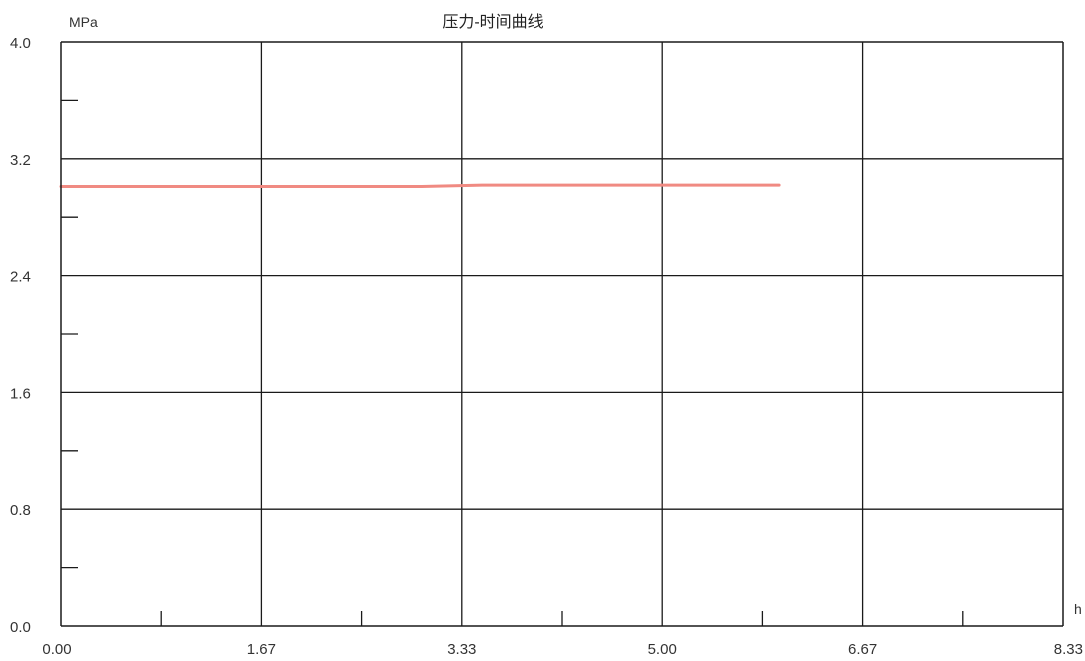 This screenshot has width=1085, height=661. I want to click on y-tick-label: 0.0, so click(20, 627).